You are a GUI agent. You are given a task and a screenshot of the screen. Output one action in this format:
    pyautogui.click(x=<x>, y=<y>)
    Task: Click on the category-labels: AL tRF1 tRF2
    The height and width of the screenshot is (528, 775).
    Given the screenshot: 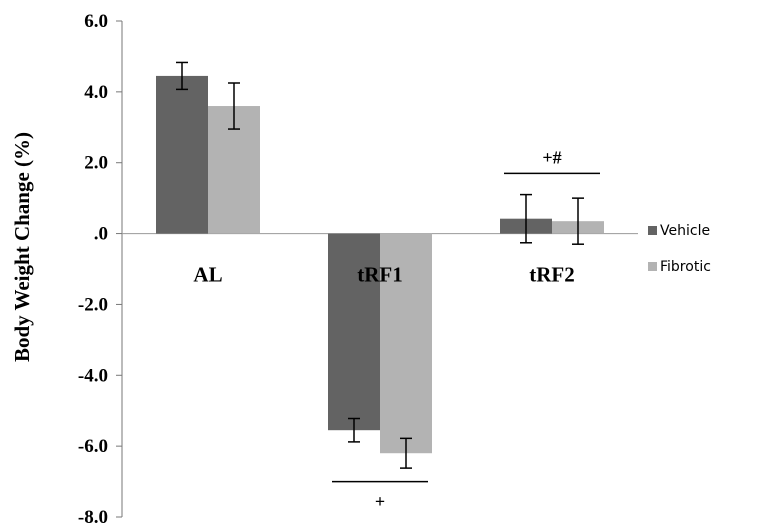 What is the action you would take?
    pyautogui.click(x=383, y=275)
    